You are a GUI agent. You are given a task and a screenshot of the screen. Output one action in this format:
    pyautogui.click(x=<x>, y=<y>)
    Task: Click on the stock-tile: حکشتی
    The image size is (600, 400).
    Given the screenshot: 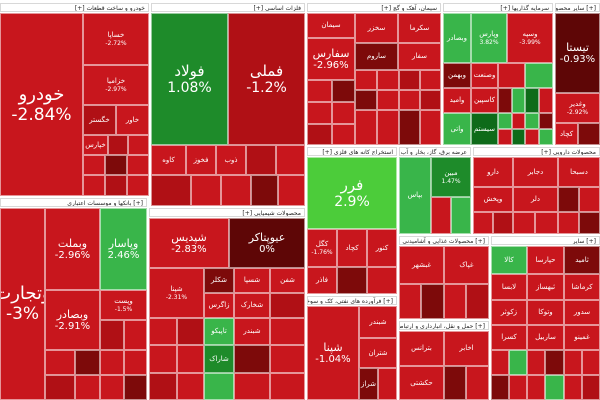 What is the action you would take?
    pyautogui.click(x=421, y=383)
    